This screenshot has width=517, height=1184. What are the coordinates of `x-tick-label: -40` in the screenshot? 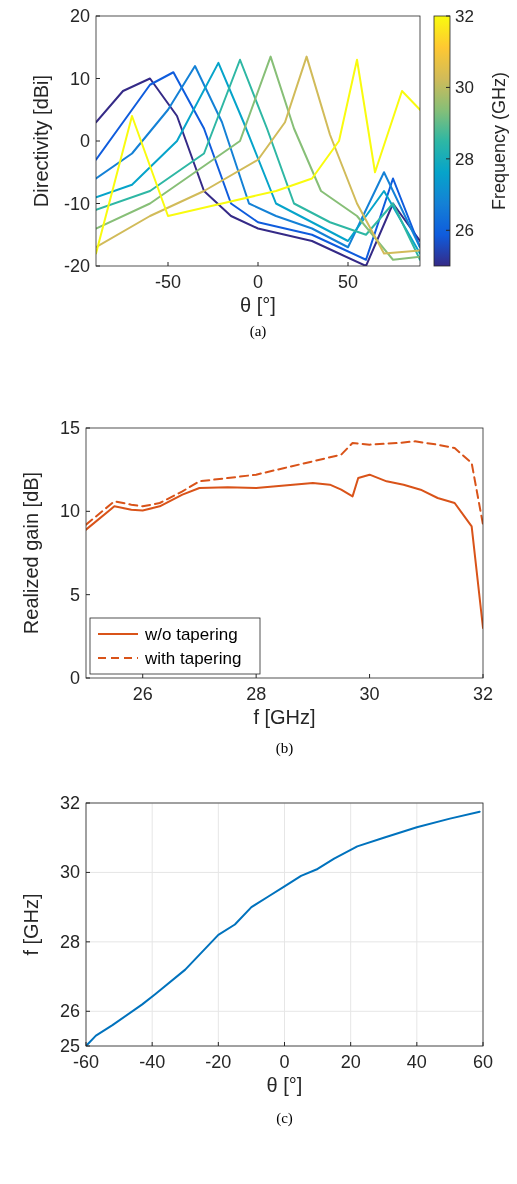 It's located at (152, 1062).